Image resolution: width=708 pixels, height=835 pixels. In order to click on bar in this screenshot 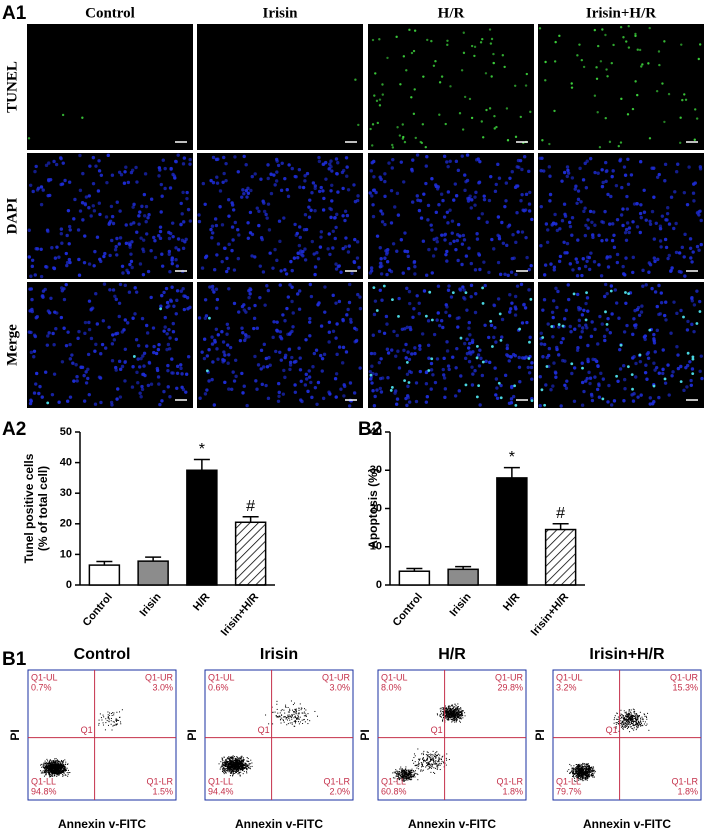, I will do `click(463, 577)`.